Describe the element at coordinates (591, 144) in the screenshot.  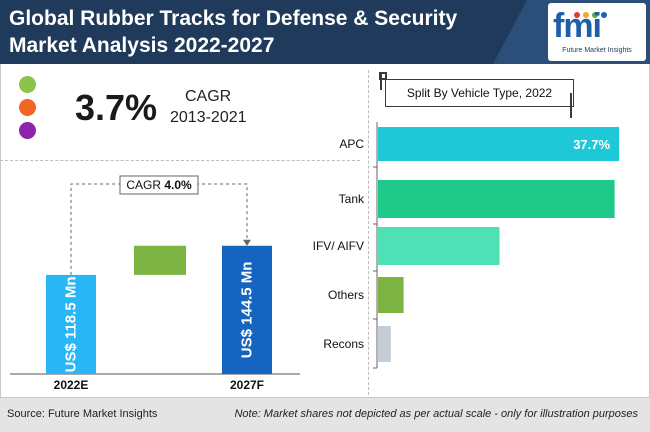
I see `vehicle-bar-value: 37.7%` at that location.